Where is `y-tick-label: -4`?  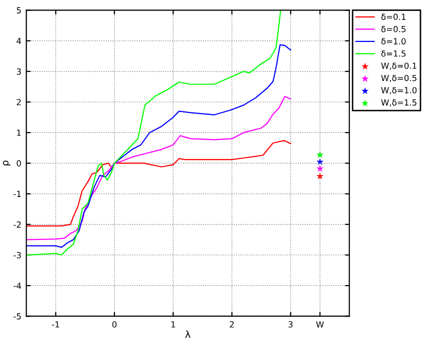 y-tick-label: -4 is located at coordinates (18, 285).